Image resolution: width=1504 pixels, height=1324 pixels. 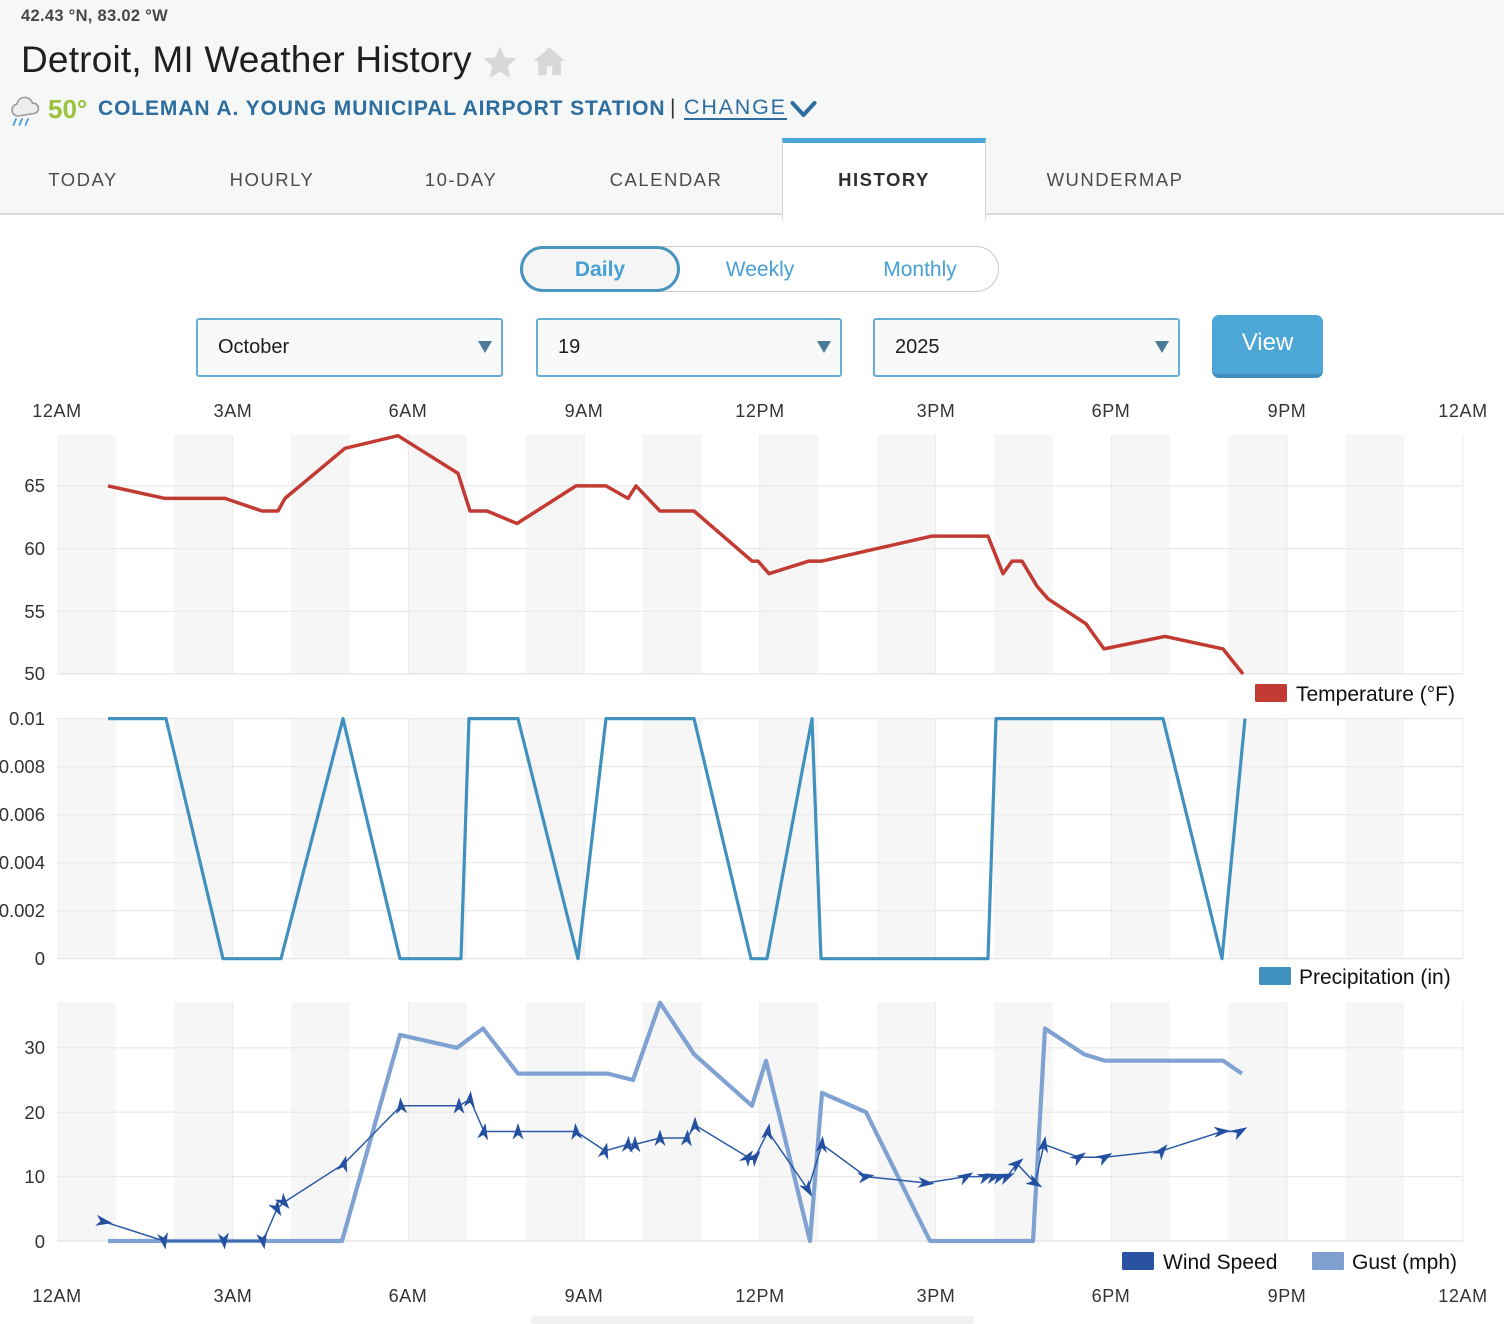 I want to click on svg-text: 0.002, so click(x=22, y=910).